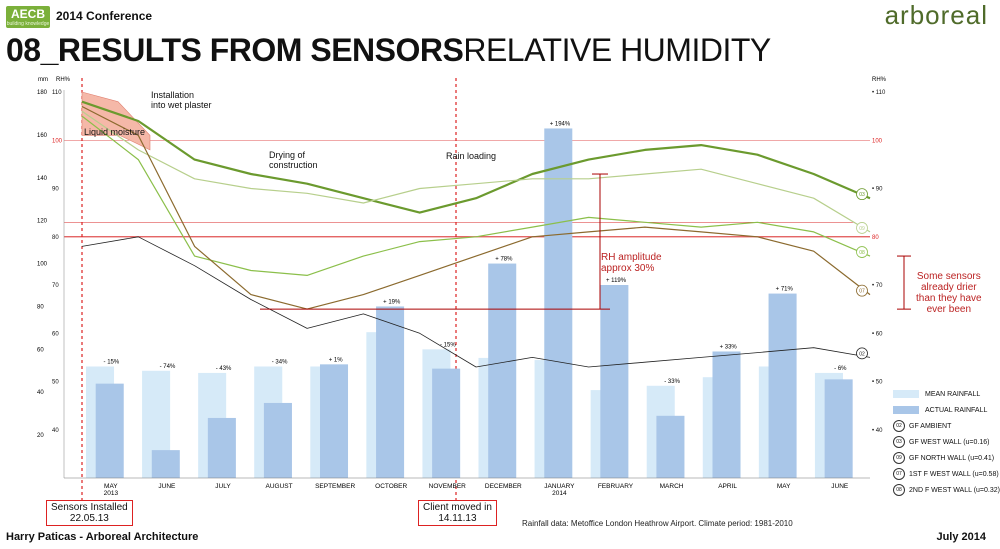  Describe the element at coordinates (899, 458) in the screenshot. I see `legend-swatch: 09` at that location.